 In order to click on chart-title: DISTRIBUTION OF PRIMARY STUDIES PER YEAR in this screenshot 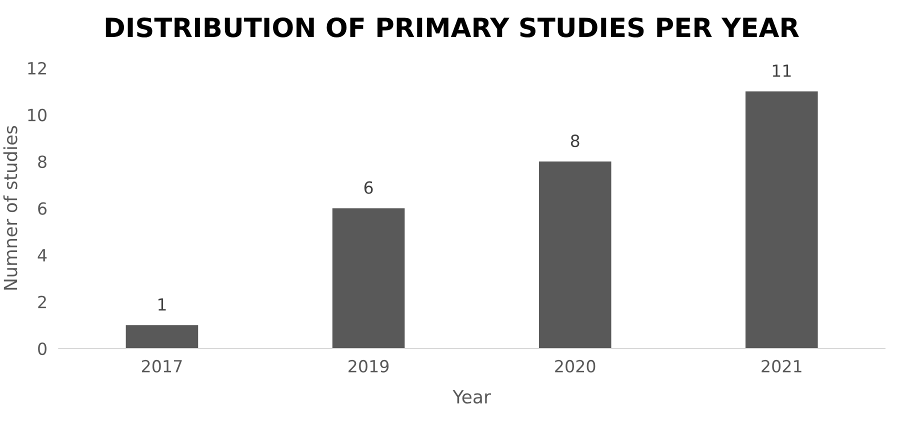, I will do `click(452, 27)`.